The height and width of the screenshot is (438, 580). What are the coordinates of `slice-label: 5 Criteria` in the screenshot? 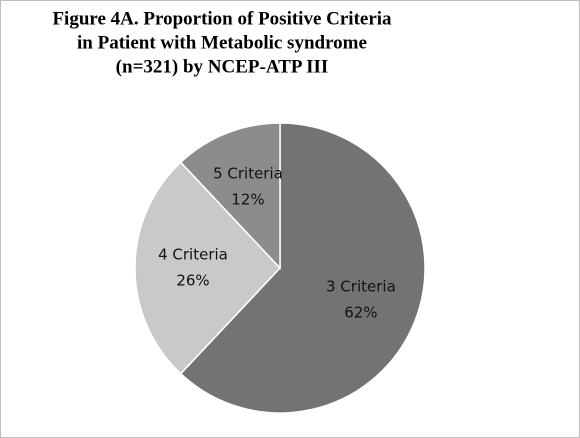 It's located at (248, 174).